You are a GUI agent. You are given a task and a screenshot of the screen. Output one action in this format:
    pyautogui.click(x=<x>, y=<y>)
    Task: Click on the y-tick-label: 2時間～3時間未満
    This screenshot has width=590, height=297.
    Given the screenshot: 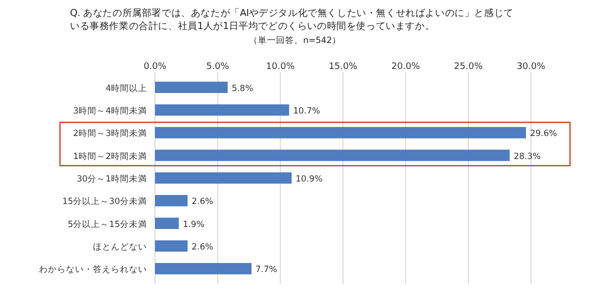 What is the action you would take?
    pyautogui.click(x=110, y=134)
    